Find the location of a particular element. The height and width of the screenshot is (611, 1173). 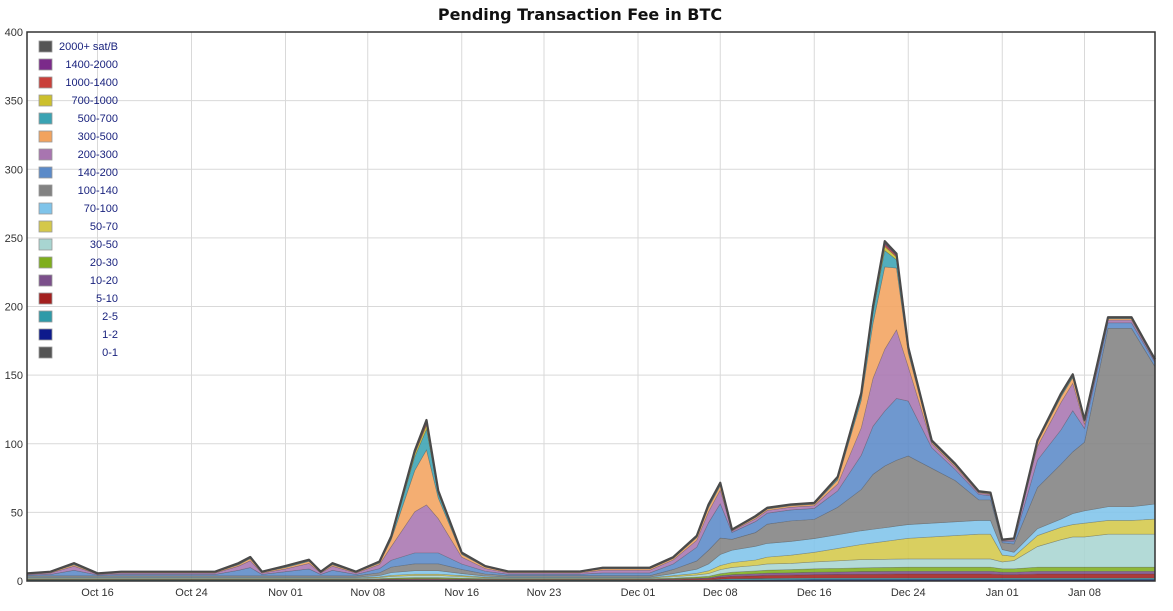

x-tick-label: Dec 24 is located at coordinates (908, 593).